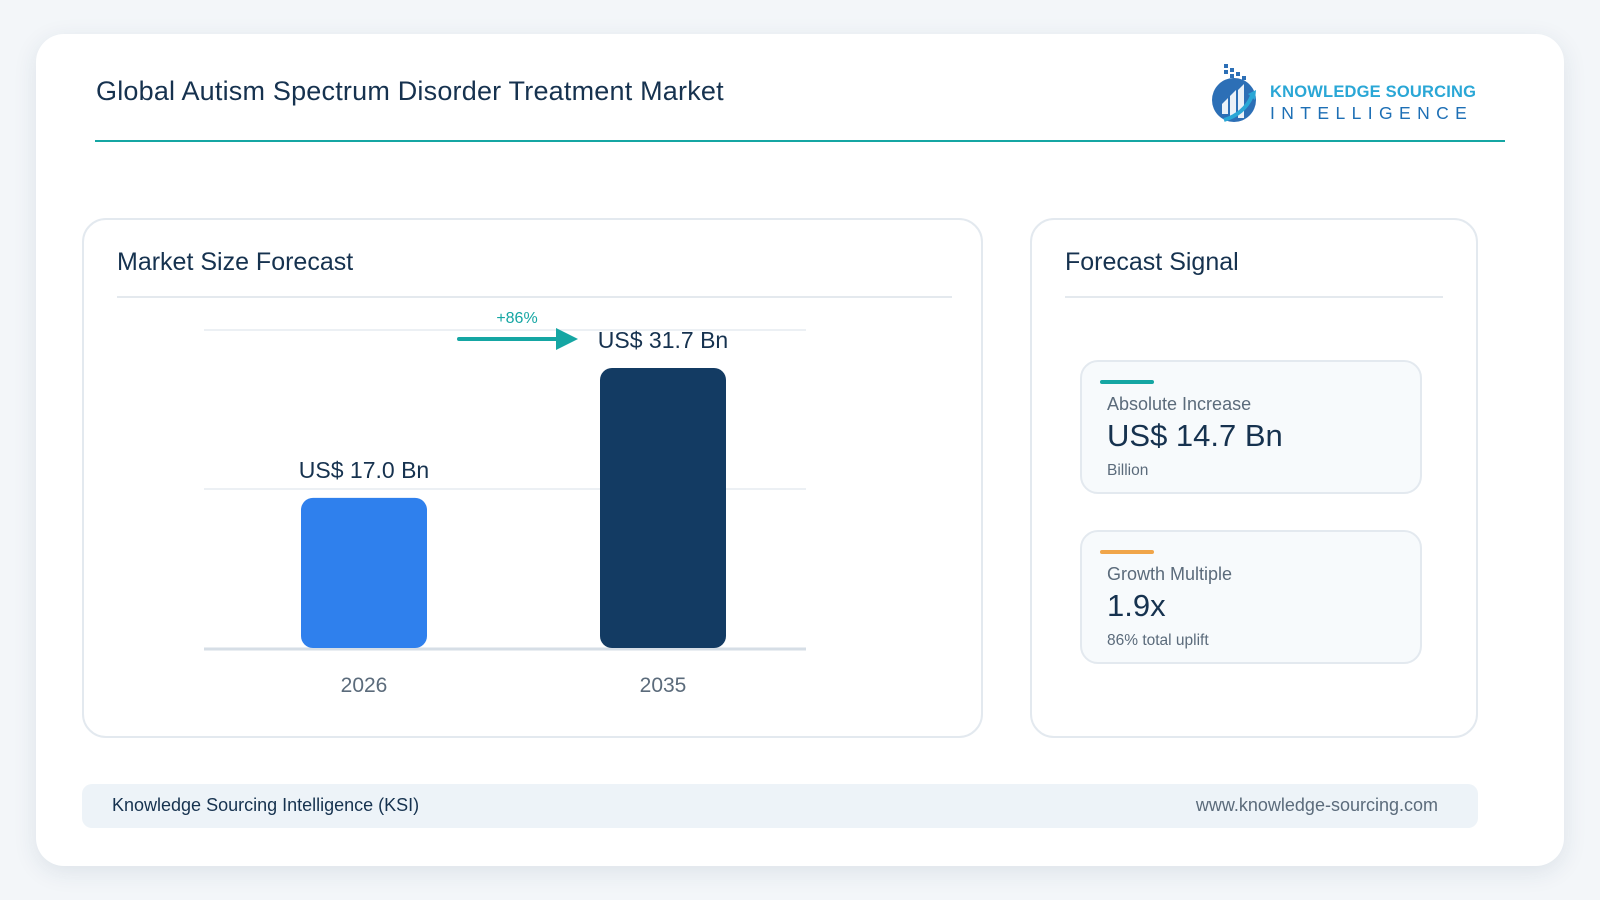  I want to click on logo-text-bottom: INTELLIGENCE, so click(1372, 113).